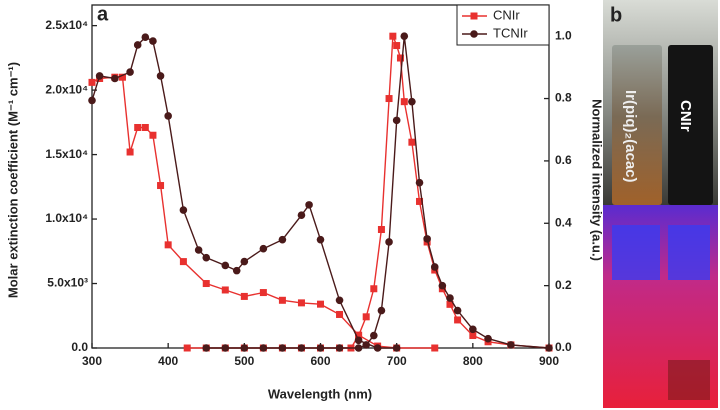 Image resolution: width=720 pixels, height=410 pixels. I want to click on y-tick-label: 0.0, so click(79, 347).